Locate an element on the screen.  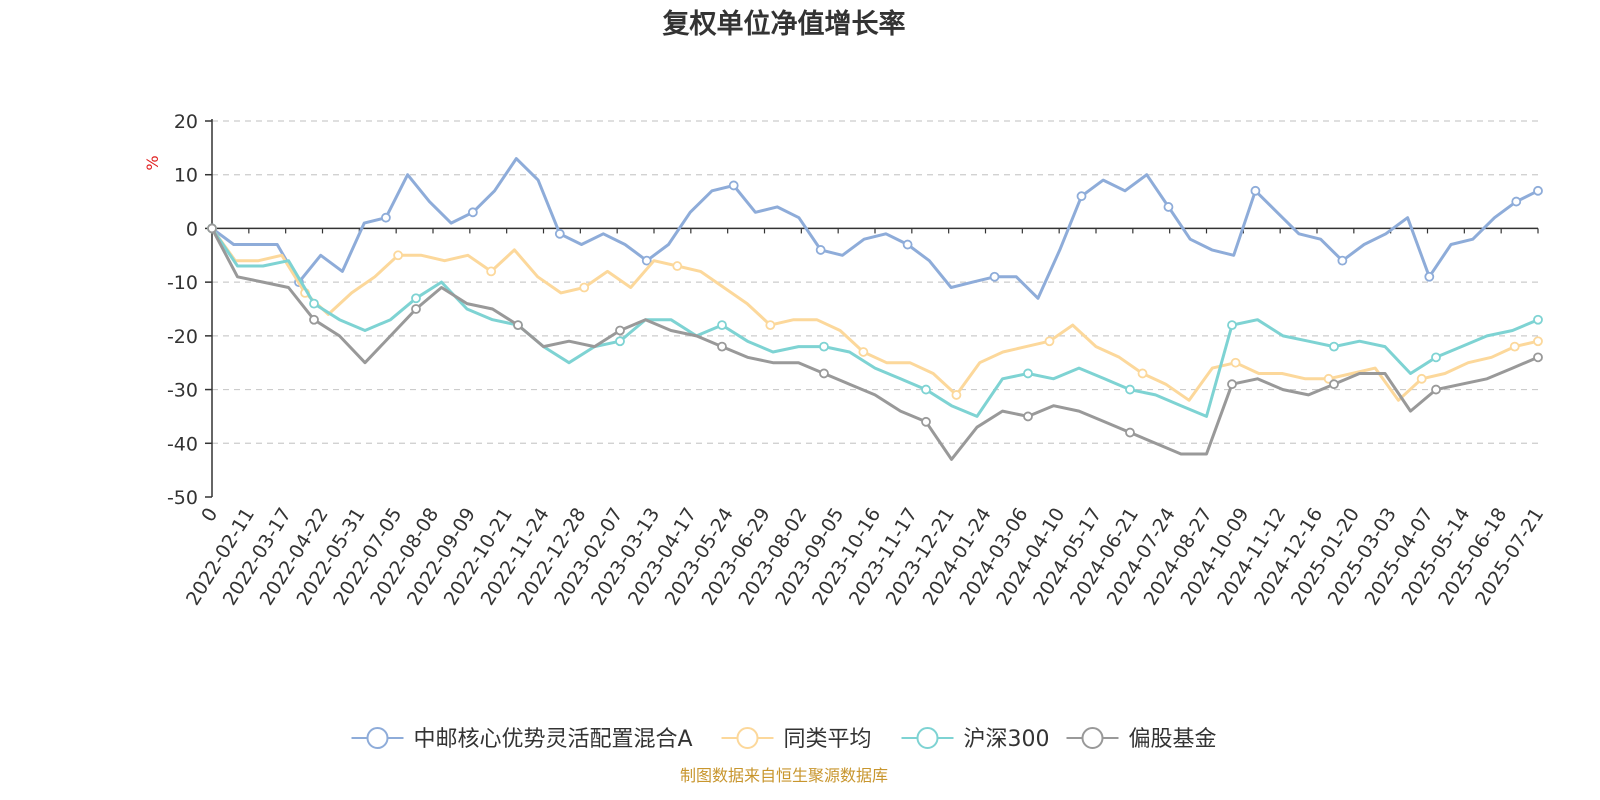
legend-item-2: 沪深300 is located at coordinates (975, 739).